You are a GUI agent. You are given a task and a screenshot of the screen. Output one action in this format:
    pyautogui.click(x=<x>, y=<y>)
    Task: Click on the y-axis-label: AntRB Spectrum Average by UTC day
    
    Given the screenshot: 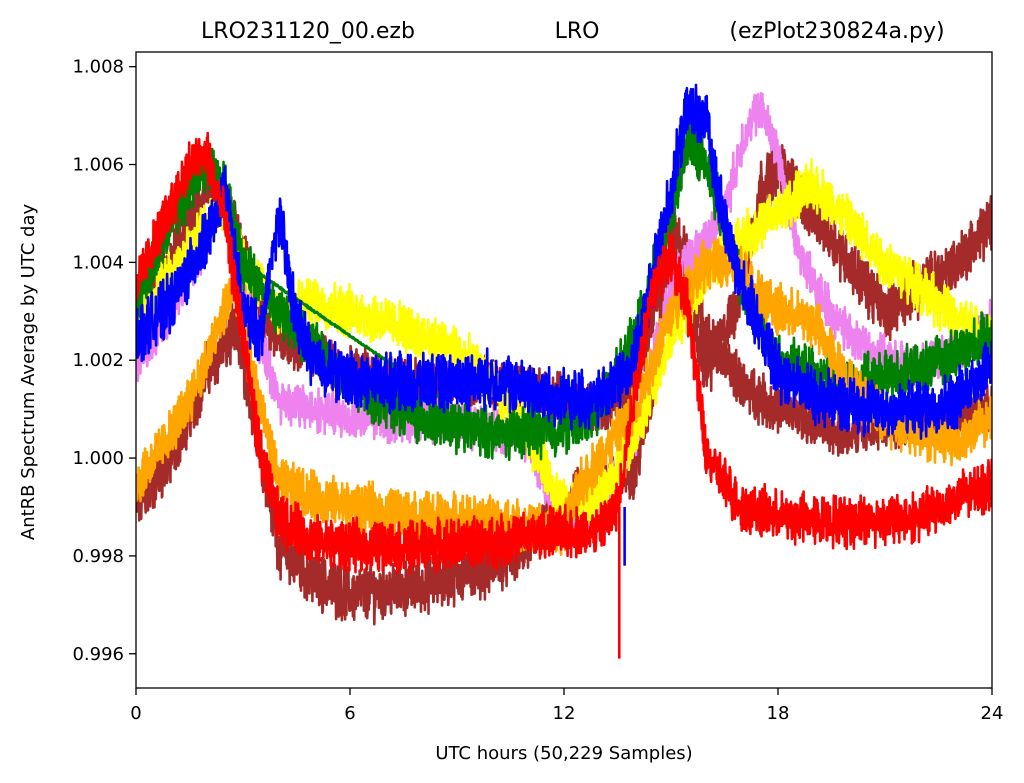 What is the action you would take?
    pyautogui.click(x=28, y=372)
    